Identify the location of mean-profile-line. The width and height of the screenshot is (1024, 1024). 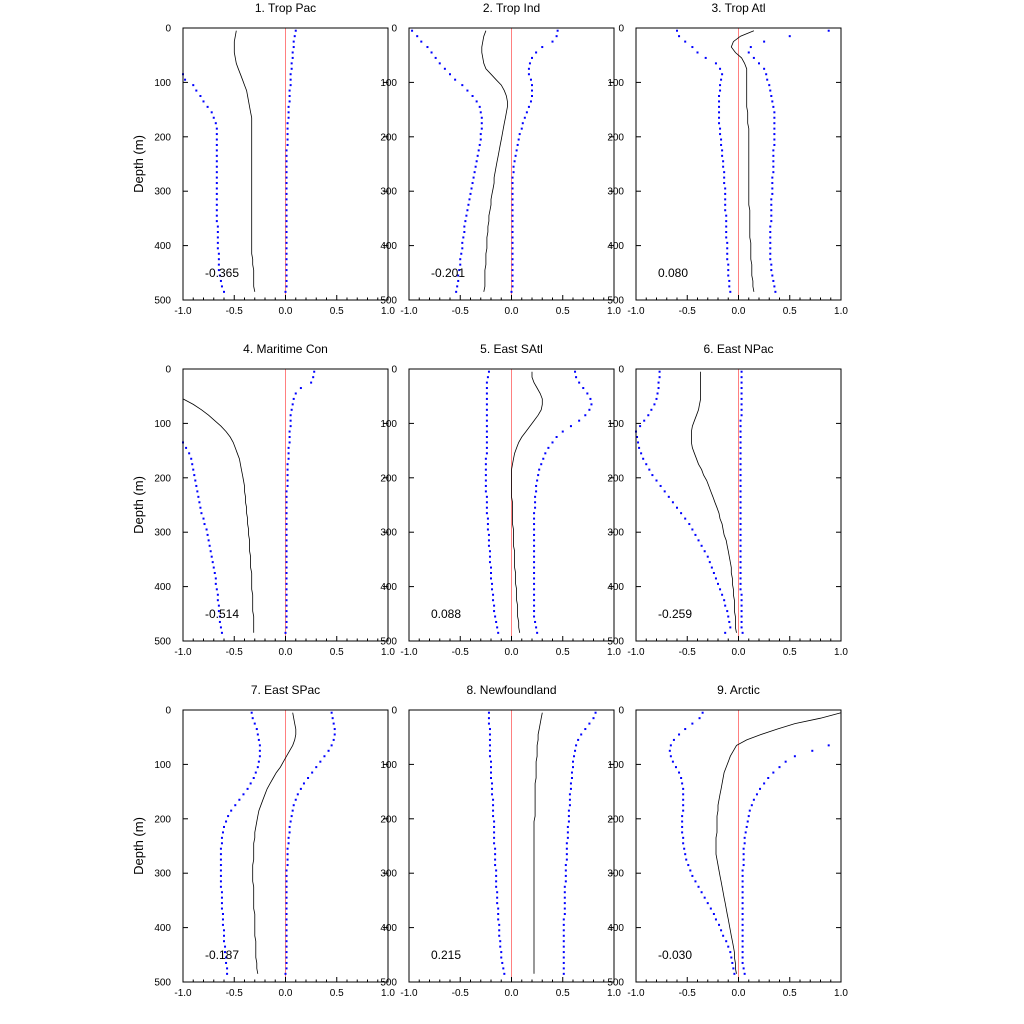
(714, 502).